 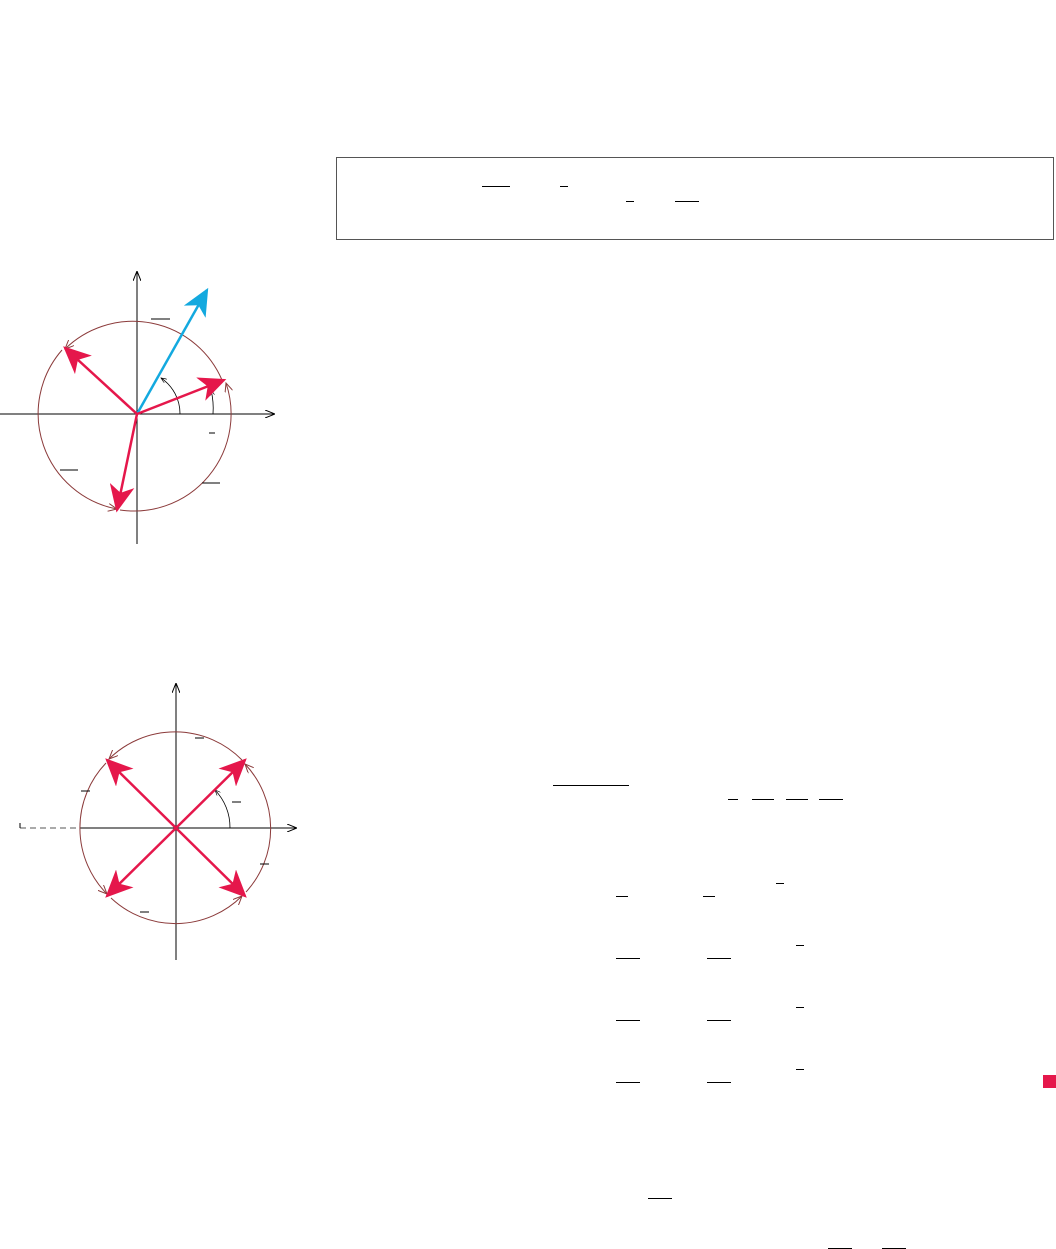 I want to click on angle-mark-red, so click(x=212, y=402).